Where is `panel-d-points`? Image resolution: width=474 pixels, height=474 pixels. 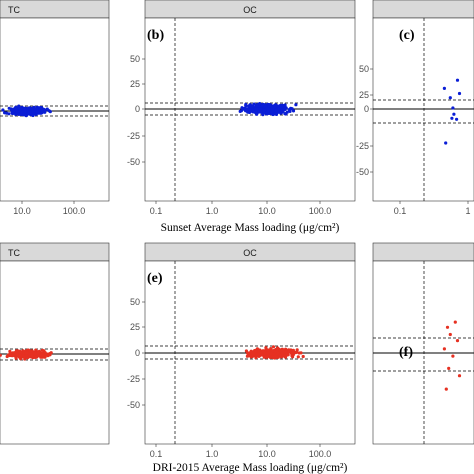
panel-d-points is located at coordinates (26, 354).